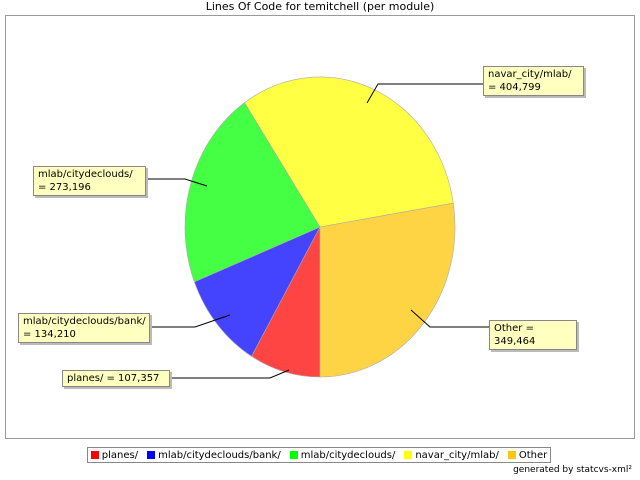  What do you see at coordinates (533, 455) in the screenshot?
I see `legend-label: Other` at bounding box center [533, 455].